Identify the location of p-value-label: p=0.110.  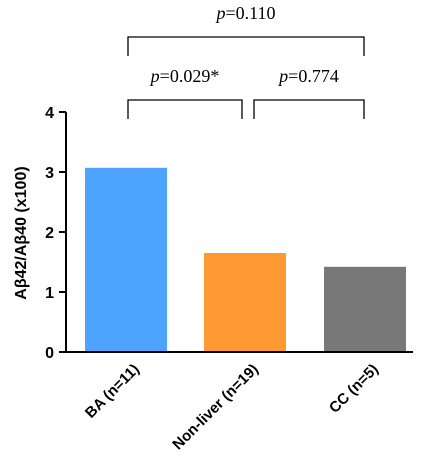
(245, 13).